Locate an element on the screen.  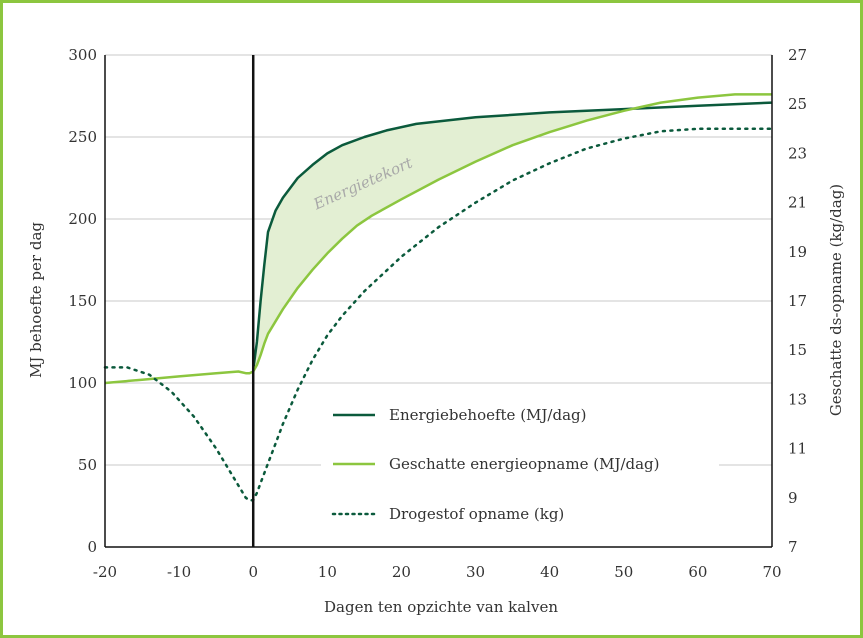
x-tick-label: 10 is located at coordinates (327, 572).